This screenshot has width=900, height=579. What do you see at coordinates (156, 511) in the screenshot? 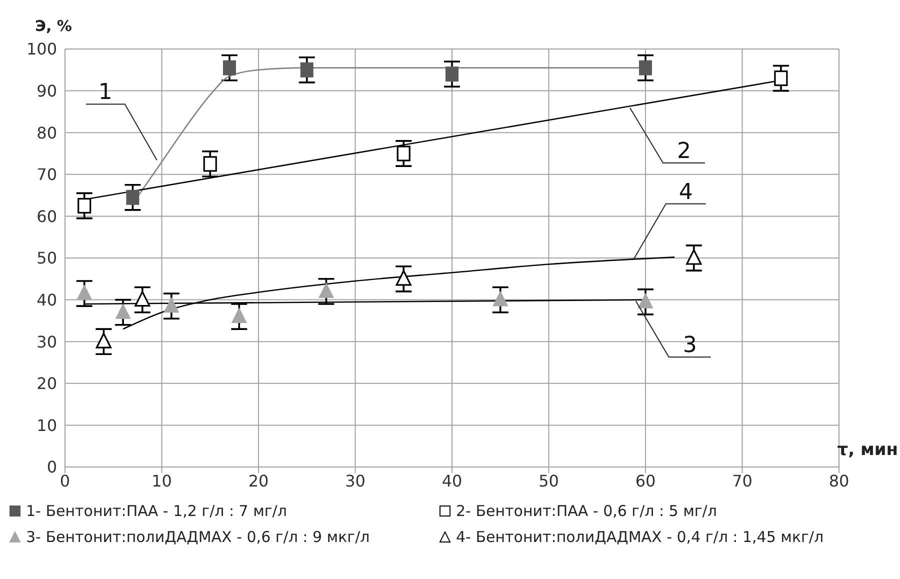
I see `legend-label: 1- Бентонит:ПАА - 1,2 г/л : 7 мг/л` at bounding box center [156, 511].